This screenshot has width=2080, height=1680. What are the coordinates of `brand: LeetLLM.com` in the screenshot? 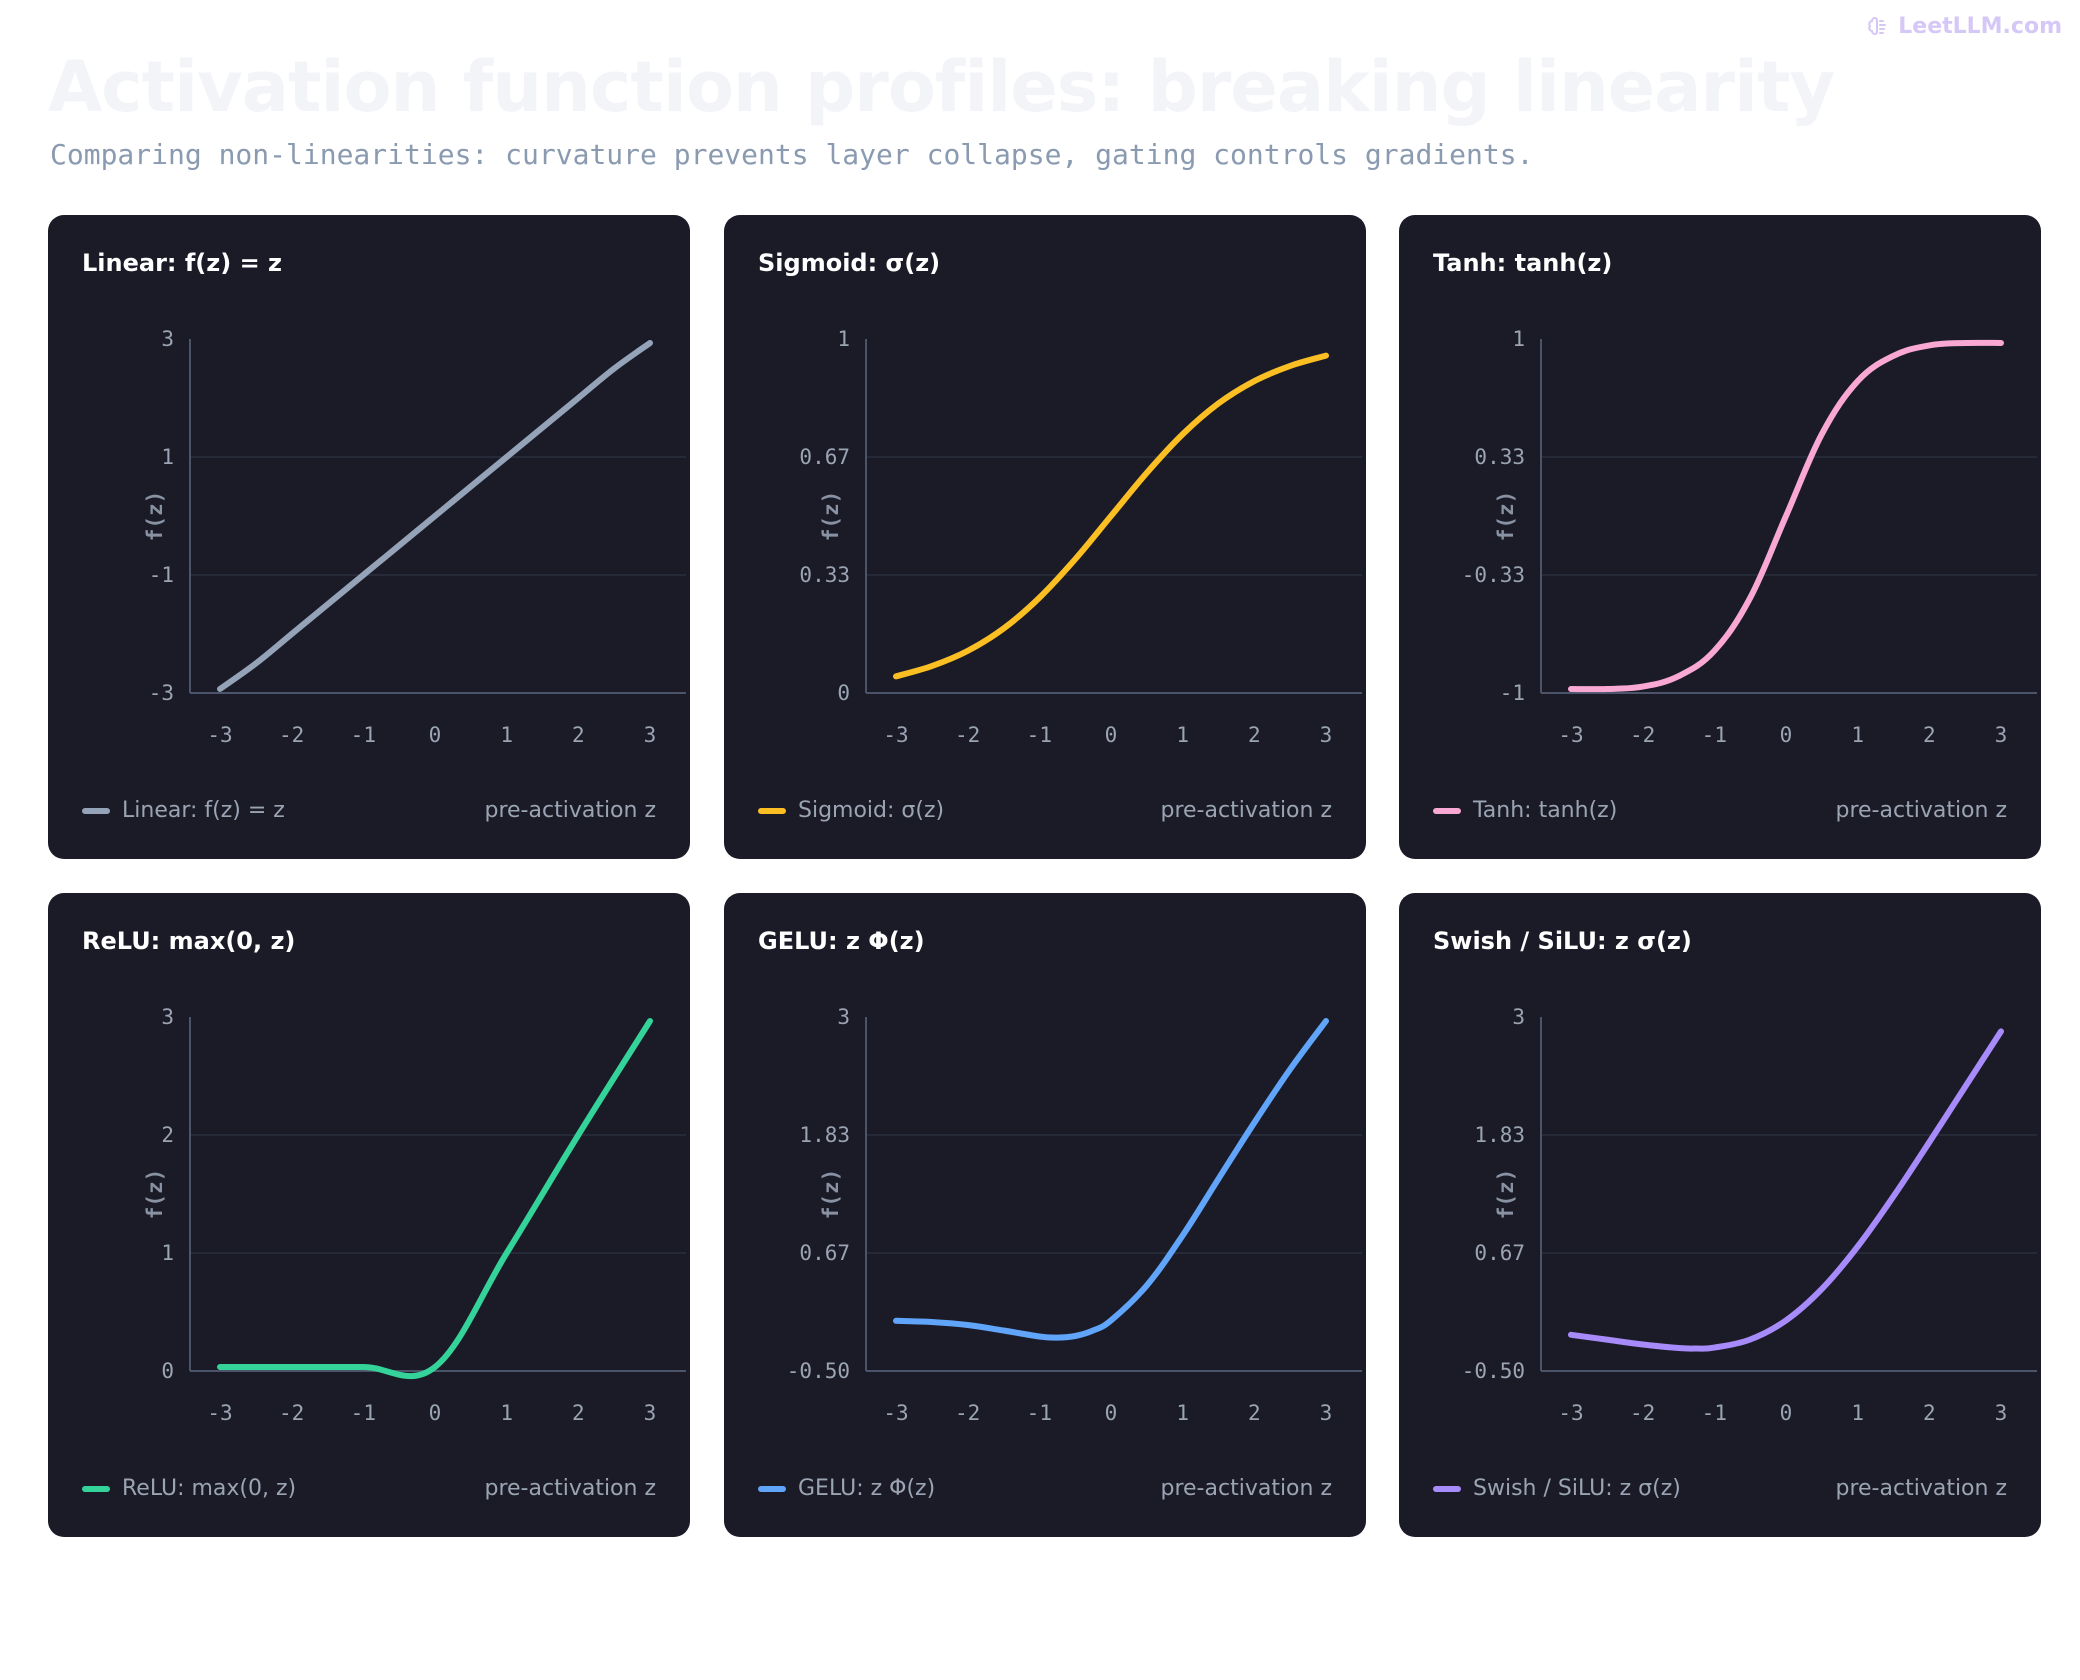 It's located at (1964, 26).